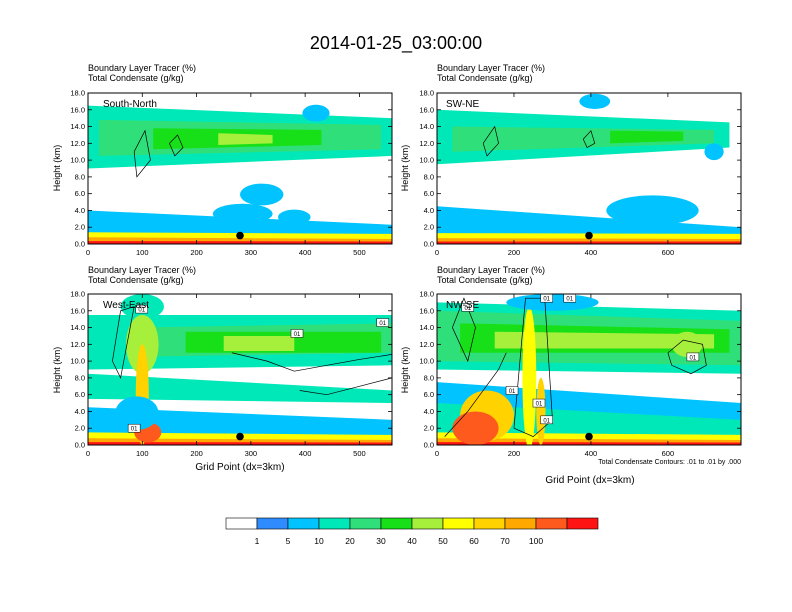 The image size is (792, 612). I want to click on y-tick-label: 16.0, so click(77, 310).